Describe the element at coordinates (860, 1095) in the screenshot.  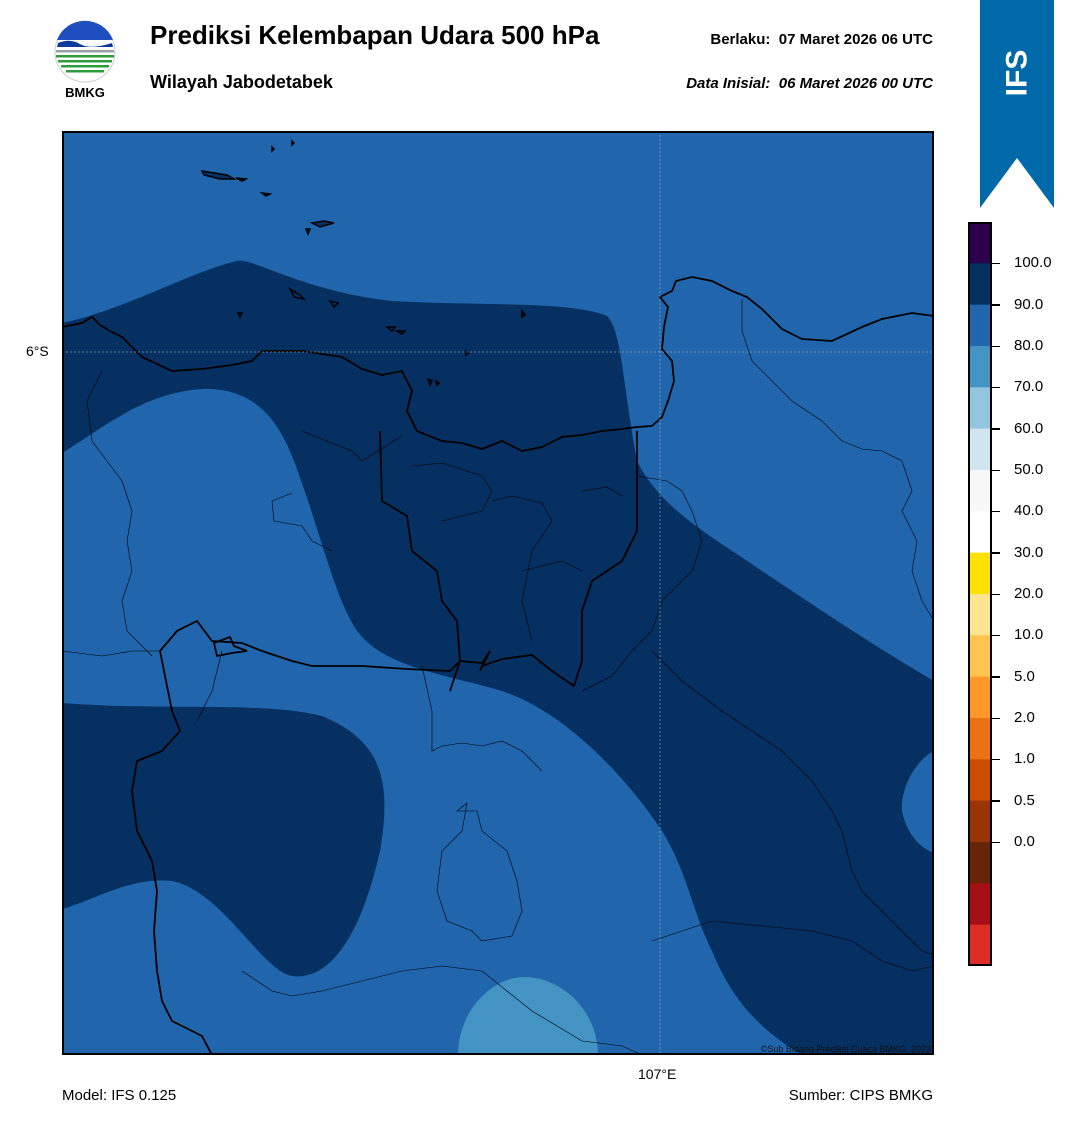
I see `source-label: Sumber: CIPS BMKG` at that location.